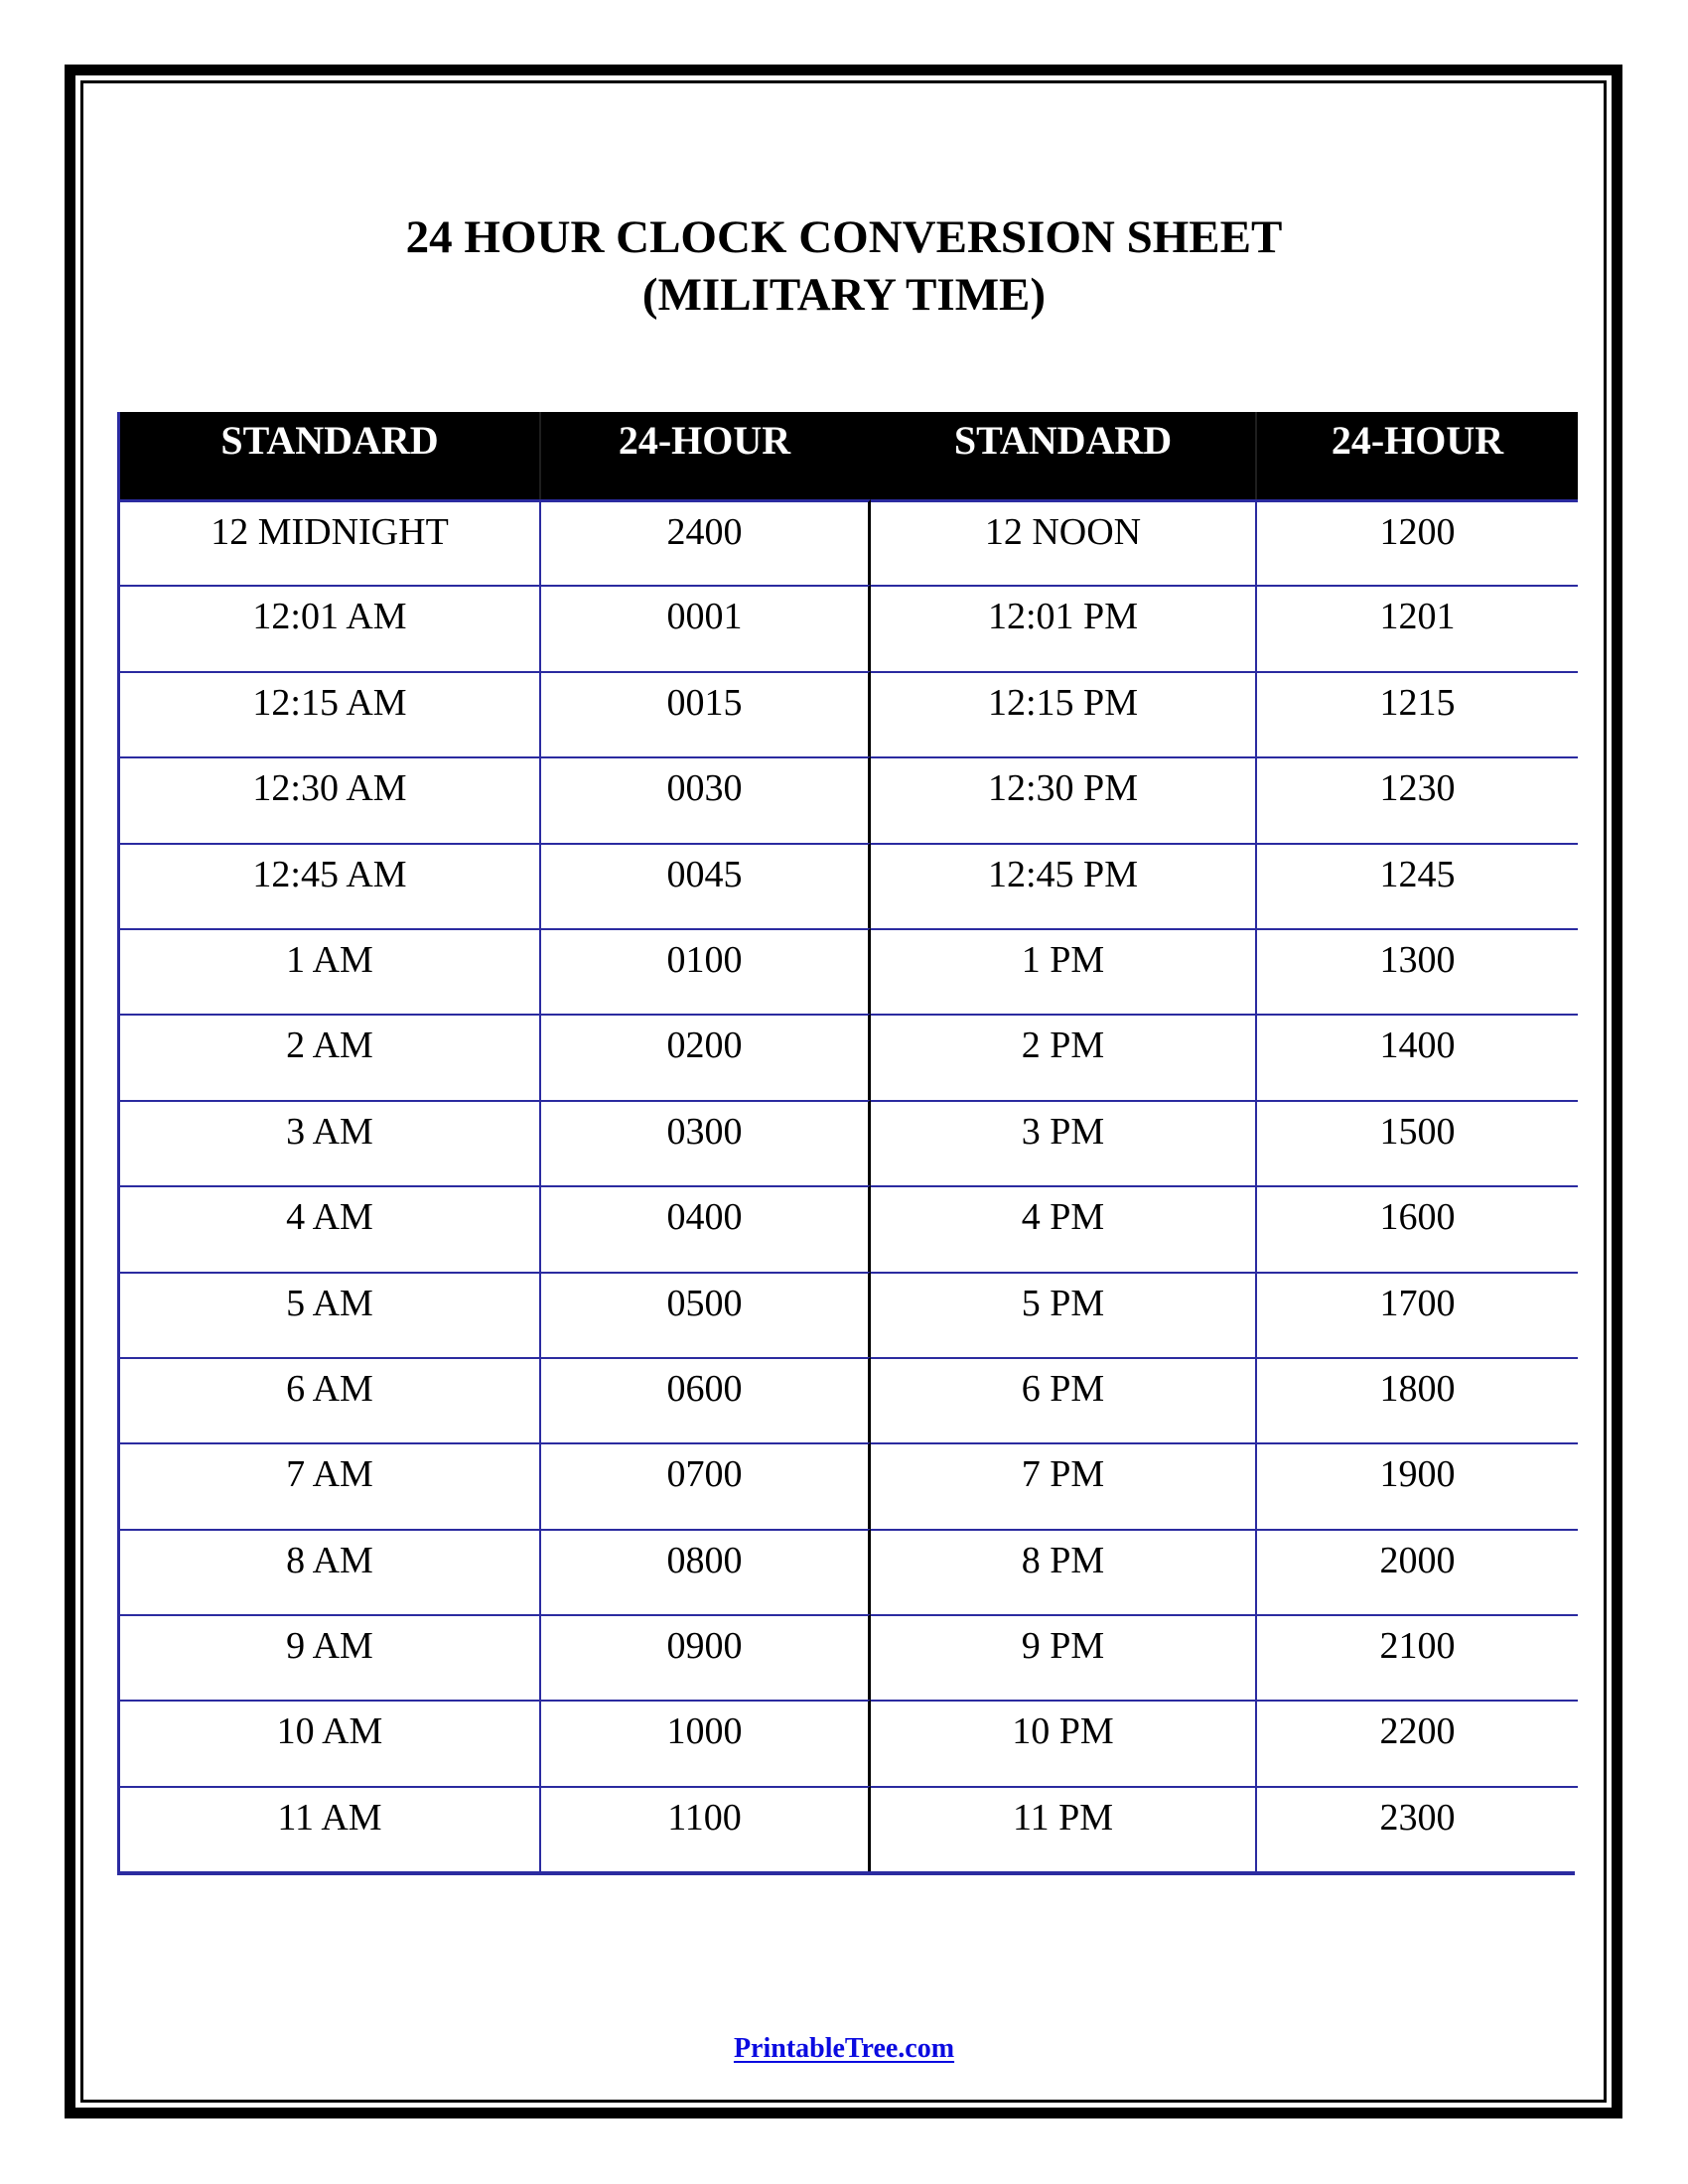  I want to click on military-time-cell: 1900, so click(1417, 1485).